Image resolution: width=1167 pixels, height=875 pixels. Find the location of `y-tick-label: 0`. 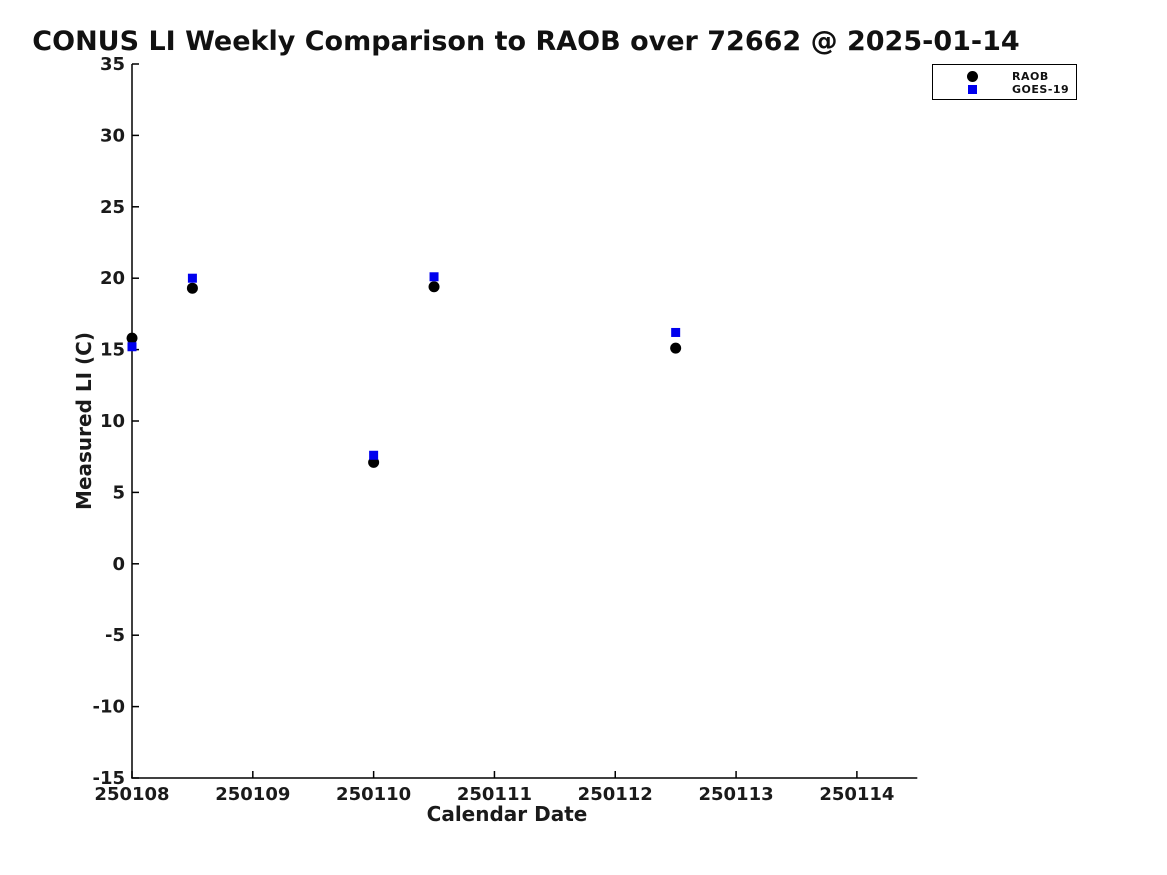

y-tick-label: 0 is located at coordinates (118, 564).